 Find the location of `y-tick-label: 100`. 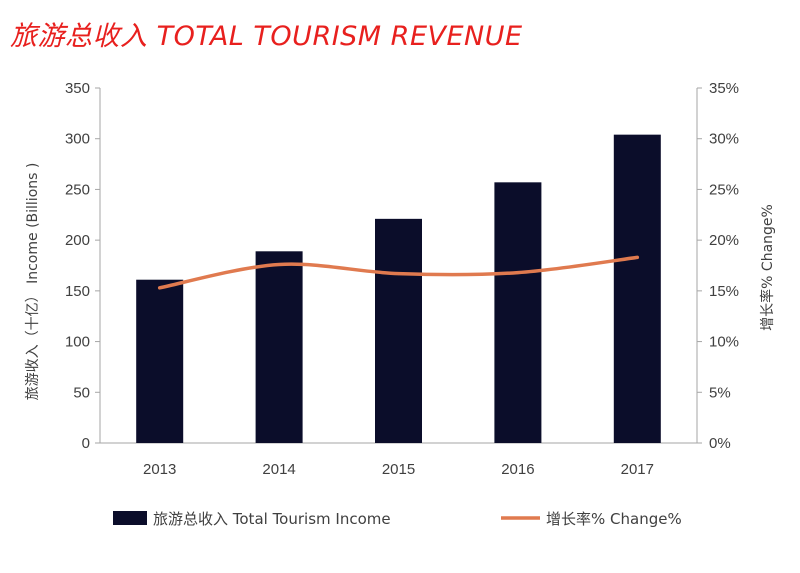

y-tick-label: 100 is located at coordinates (77, 342).